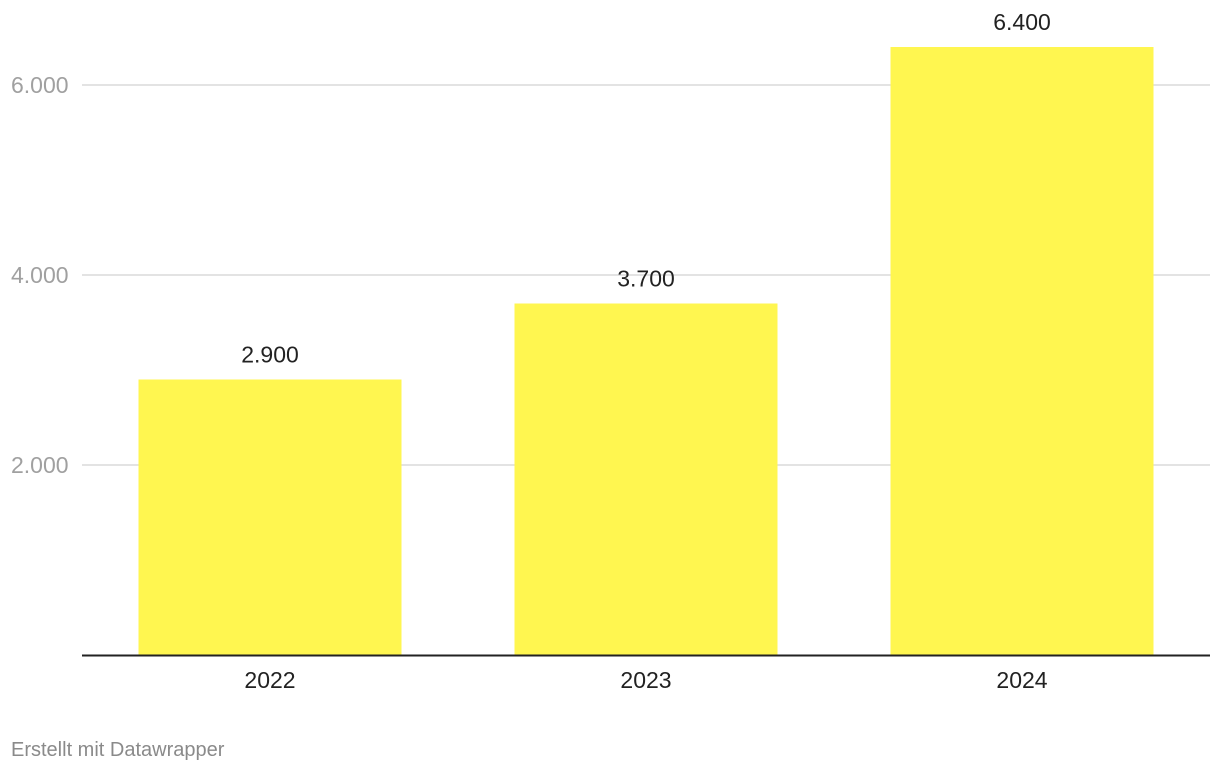 This screenshot has height=776, width=1220. Describe the element at coordinates (270, 355) in the screenshot. I see `value-label: 2.900` at that location.